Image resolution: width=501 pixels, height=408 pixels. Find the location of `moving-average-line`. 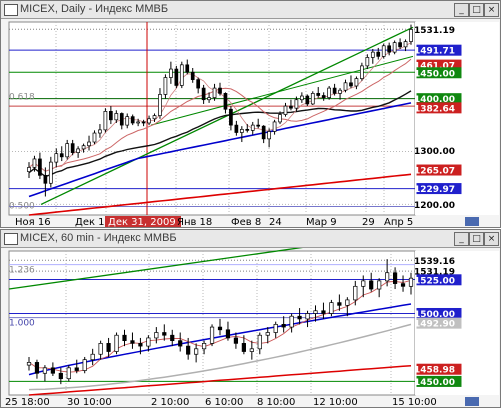

moving-average-line is located at coordinates (220, 357).